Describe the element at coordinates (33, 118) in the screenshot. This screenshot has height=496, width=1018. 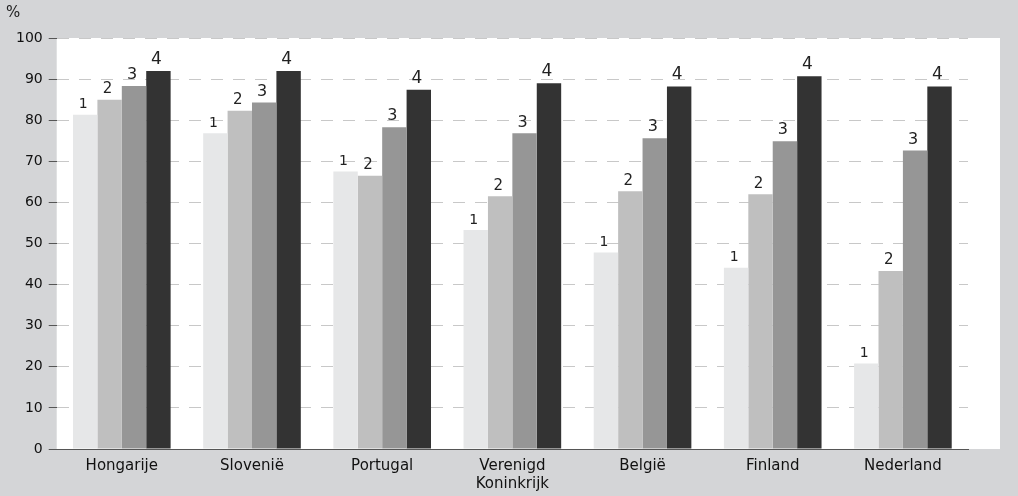
I see `y-tick-label: 80` at that location.